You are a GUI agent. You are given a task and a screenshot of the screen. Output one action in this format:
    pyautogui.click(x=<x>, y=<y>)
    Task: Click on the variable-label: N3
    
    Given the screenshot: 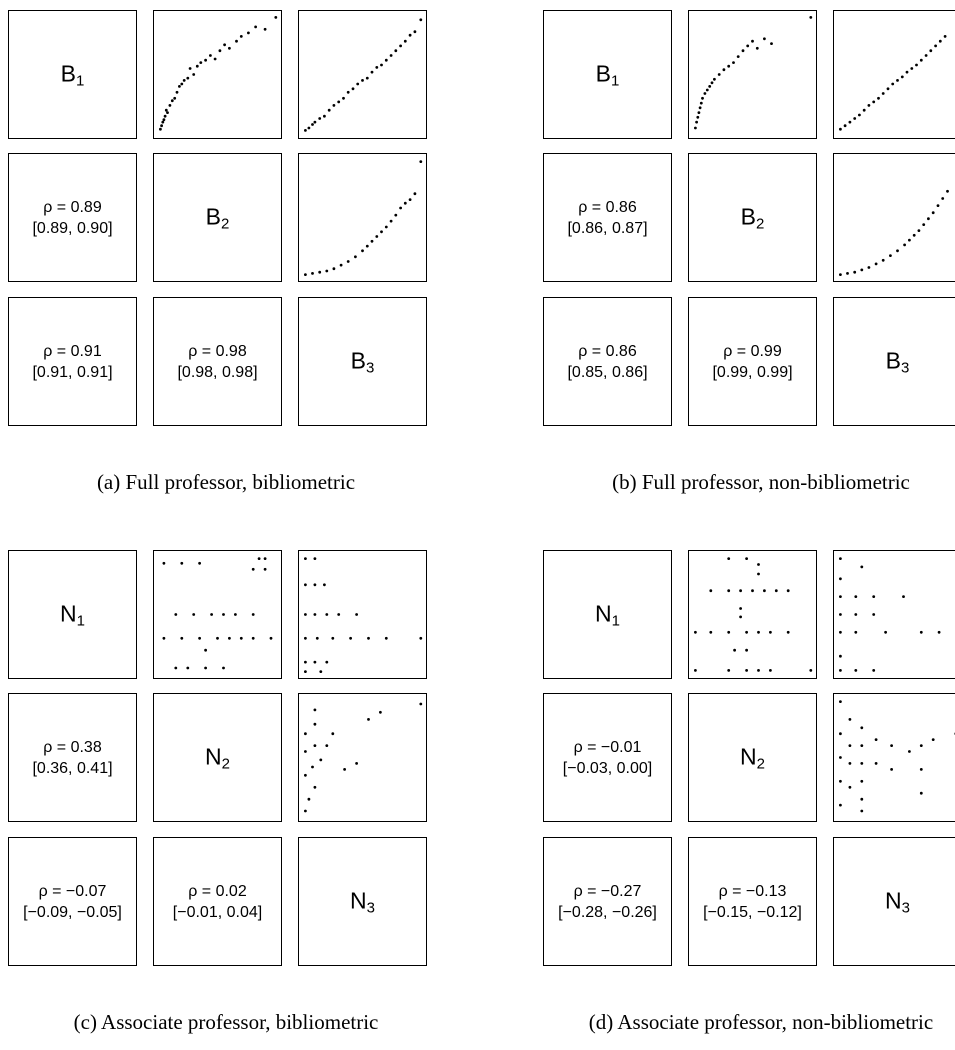 What is the action you would take?
    pyautogui.click(x=362, y=901)
    